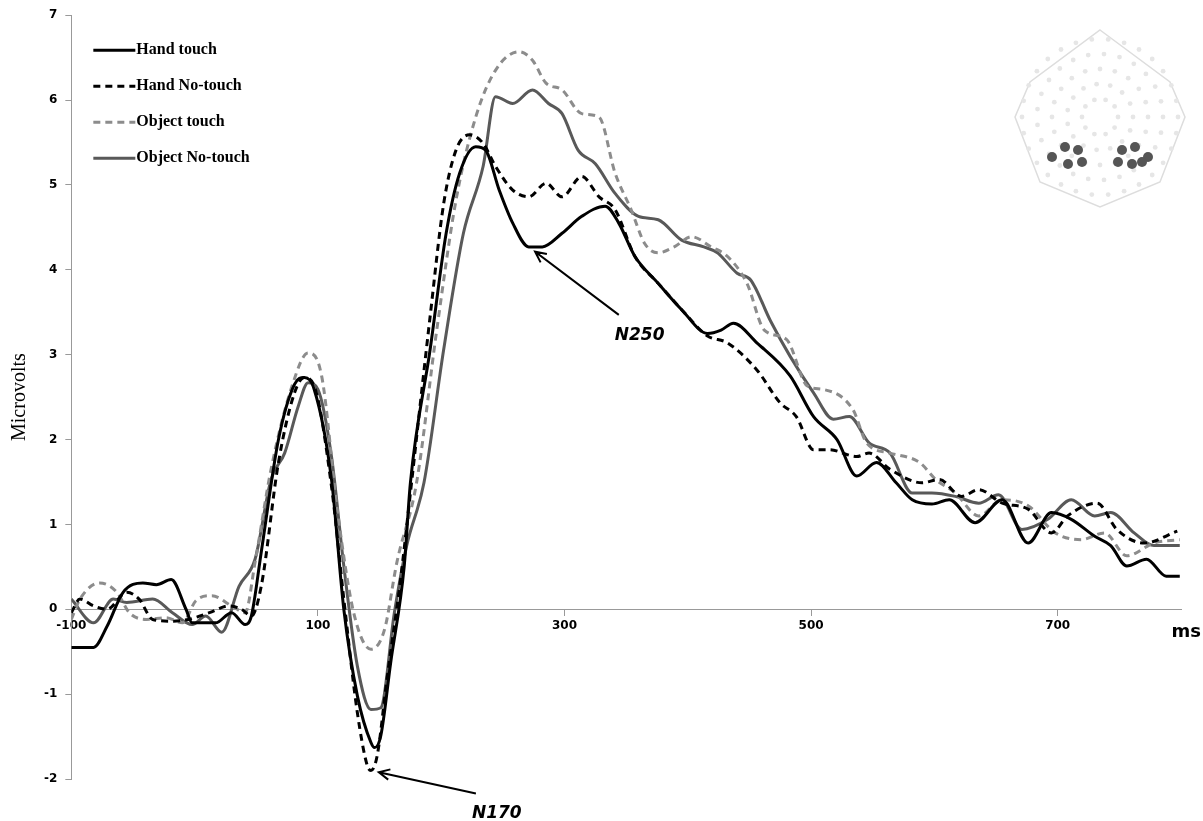 The height and width of the screenshot is (821, 1203). Describe the element at coordinates (53, 268) in the screenshot. I see `y-tick-label: 4` at that location.